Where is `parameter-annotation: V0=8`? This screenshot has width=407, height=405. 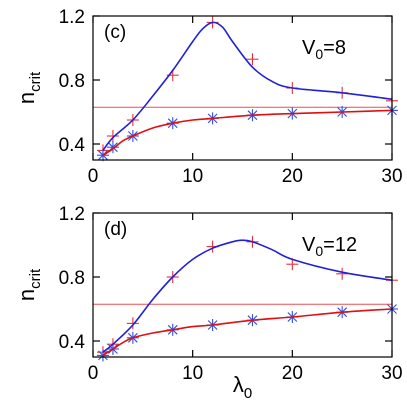
parameter-annotation: V0=8 is located at coordinates (324, 49).